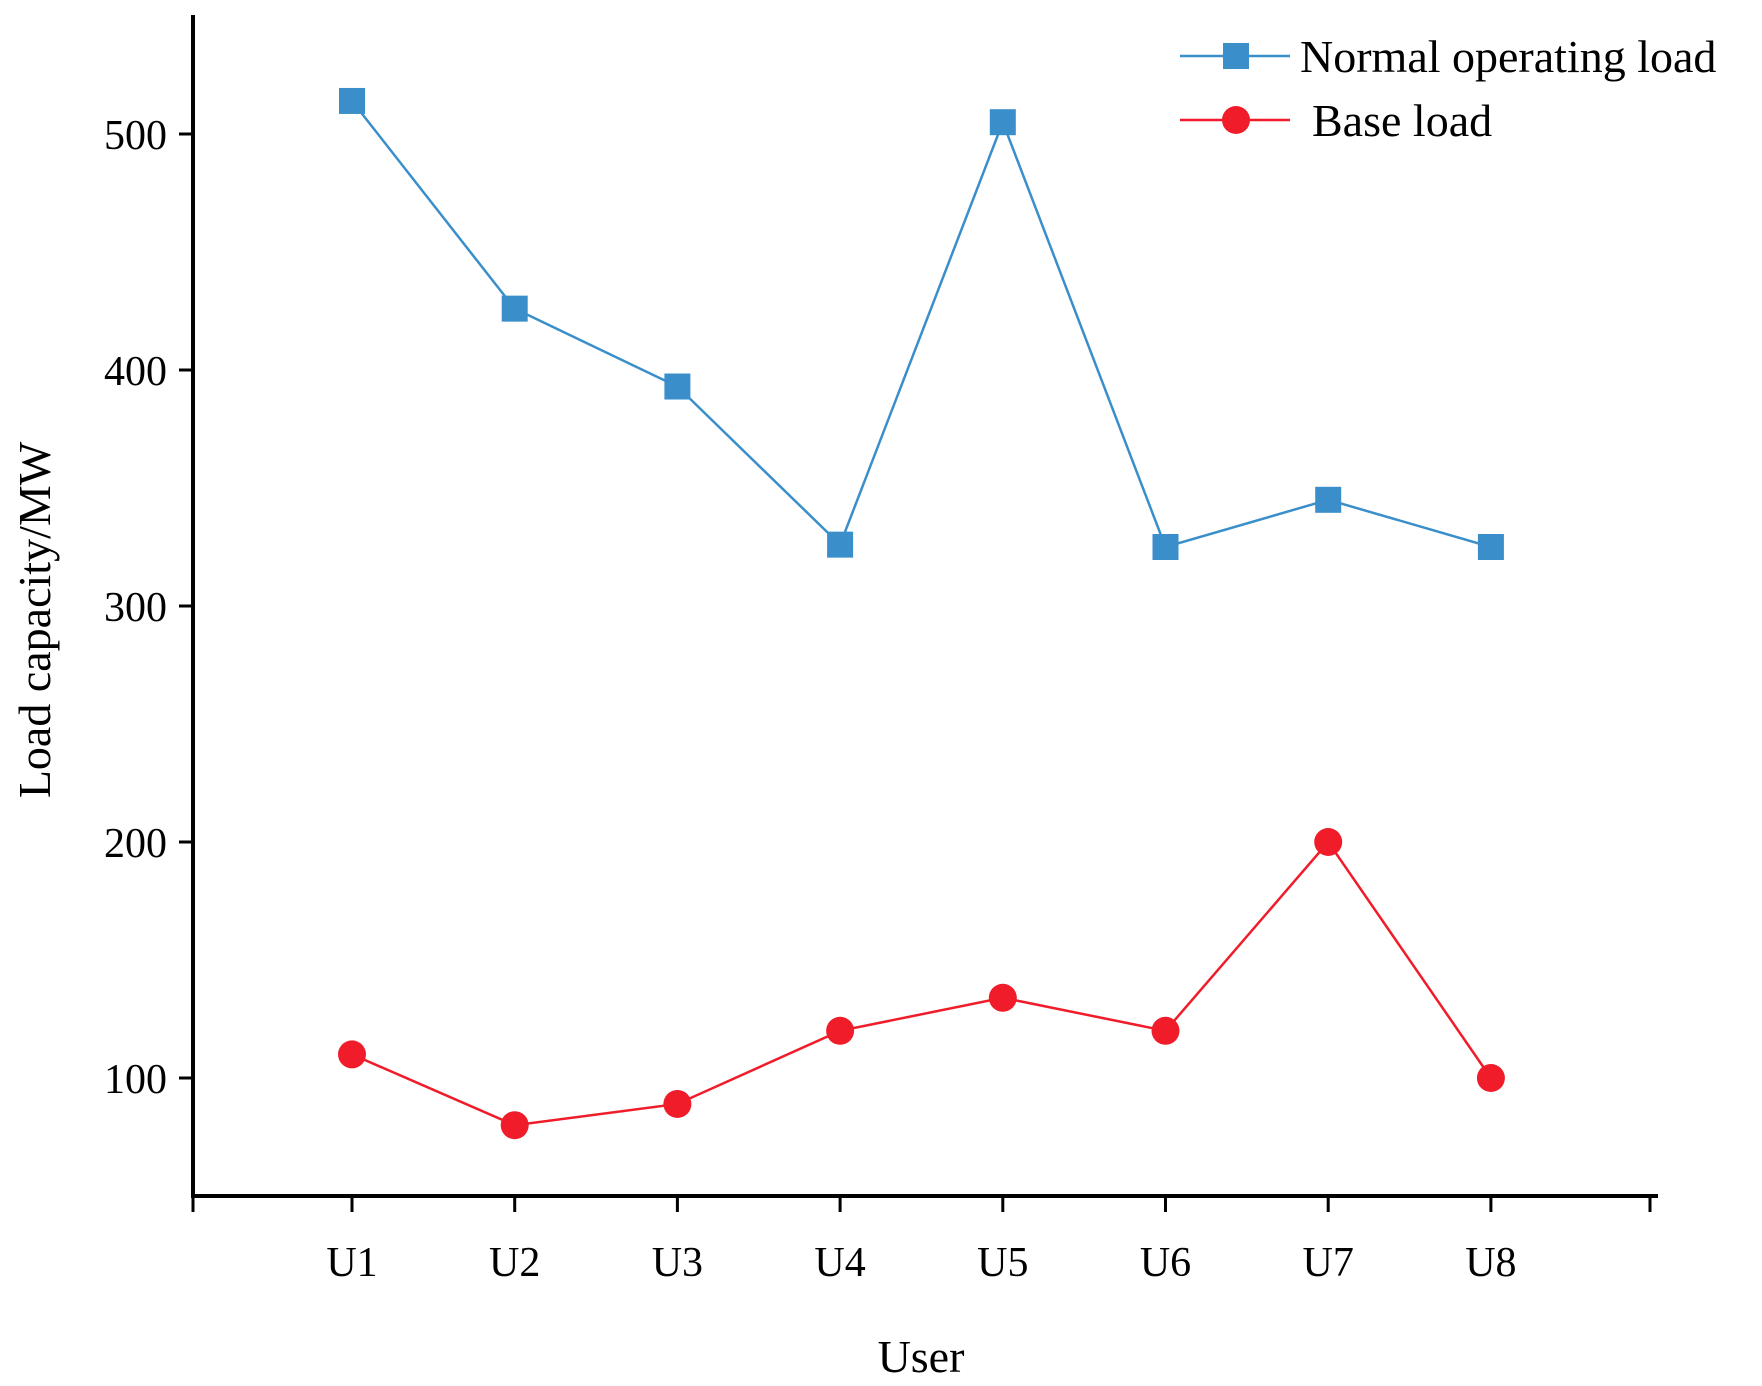 This screenshot has width=1762, height=1386. I want to click on x-tick-label: U1, so click(351, 1263).